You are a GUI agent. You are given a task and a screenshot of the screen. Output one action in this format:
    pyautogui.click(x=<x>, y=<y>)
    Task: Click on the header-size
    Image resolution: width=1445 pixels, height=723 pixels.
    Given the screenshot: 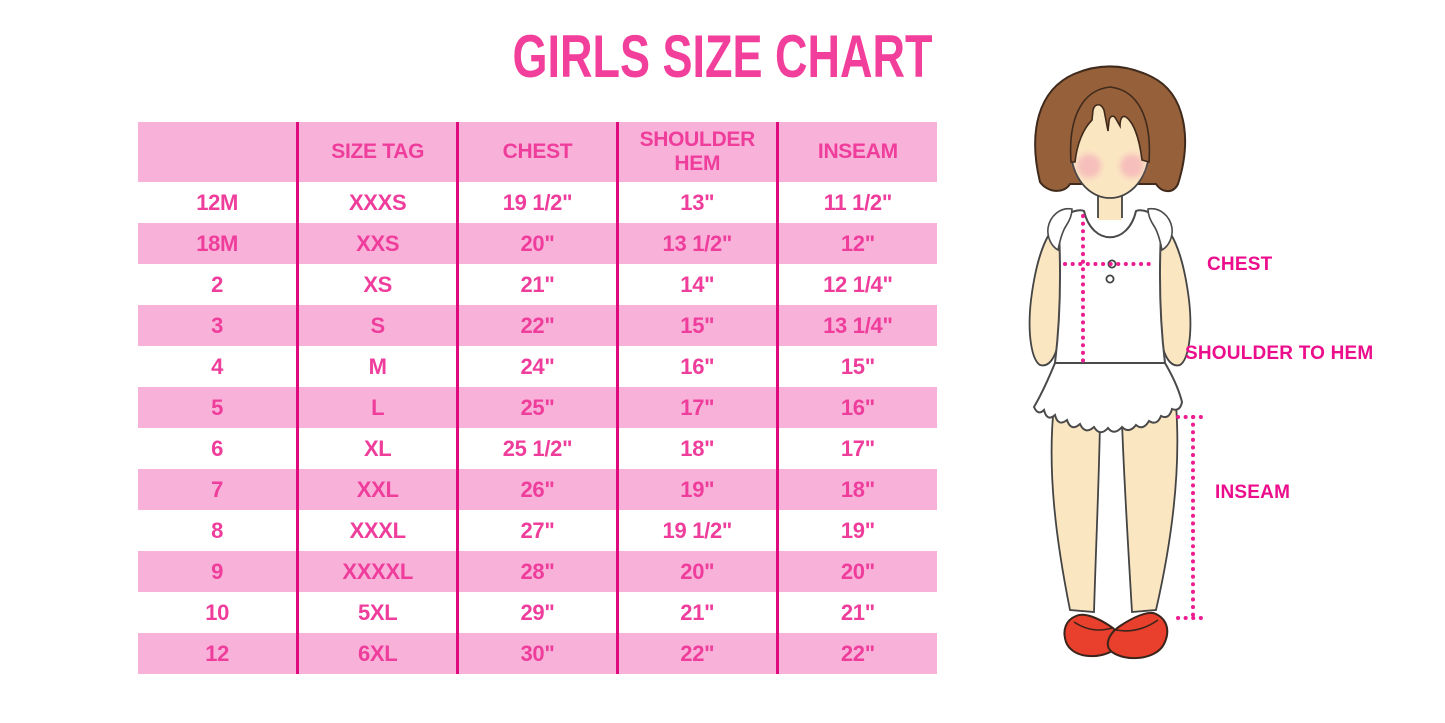 What is the action you would take?
    pyautogui.click(x=218, y=152)
    